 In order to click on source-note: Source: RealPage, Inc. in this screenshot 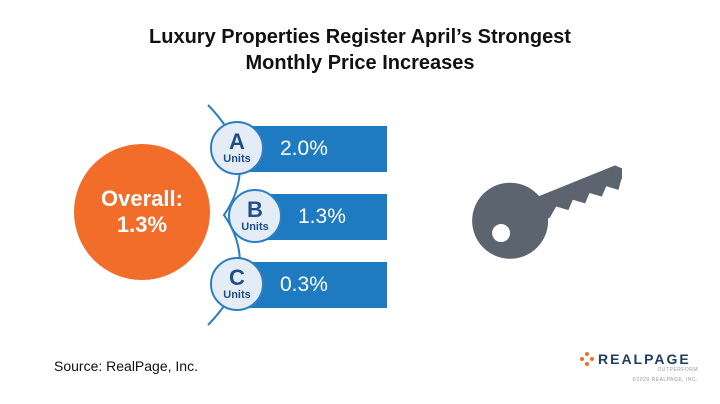, I will do `click(126, 366)`.